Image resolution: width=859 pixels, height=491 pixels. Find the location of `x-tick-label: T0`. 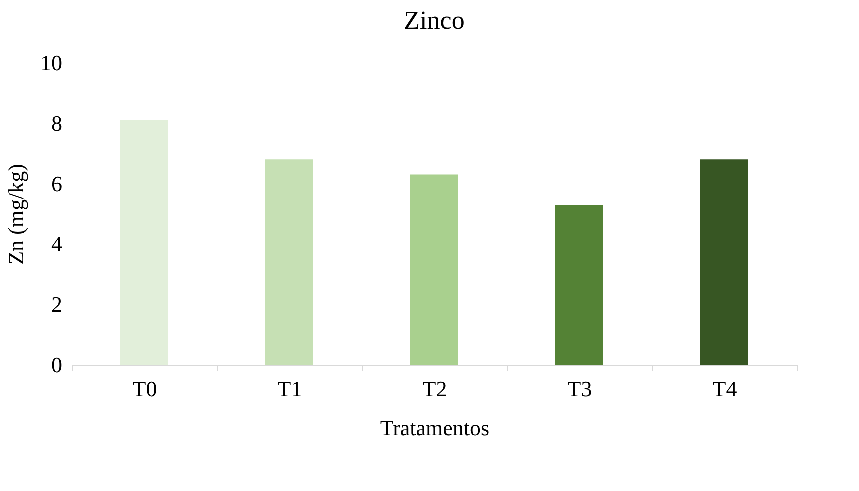

x-tick-label: T0 is located at coordinates (145, 389).